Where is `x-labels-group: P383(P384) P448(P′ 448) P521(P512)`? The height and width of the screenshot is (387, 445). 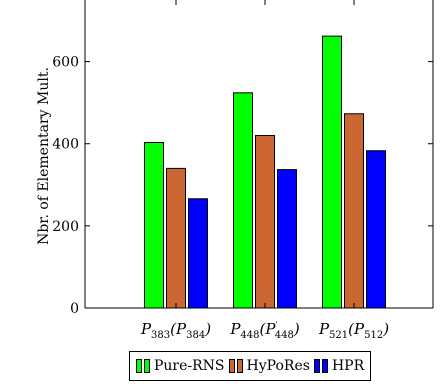
x-labels-group: P383(P384) P448(P′ 448) P521(P512) is located at coordinates (264, 330).